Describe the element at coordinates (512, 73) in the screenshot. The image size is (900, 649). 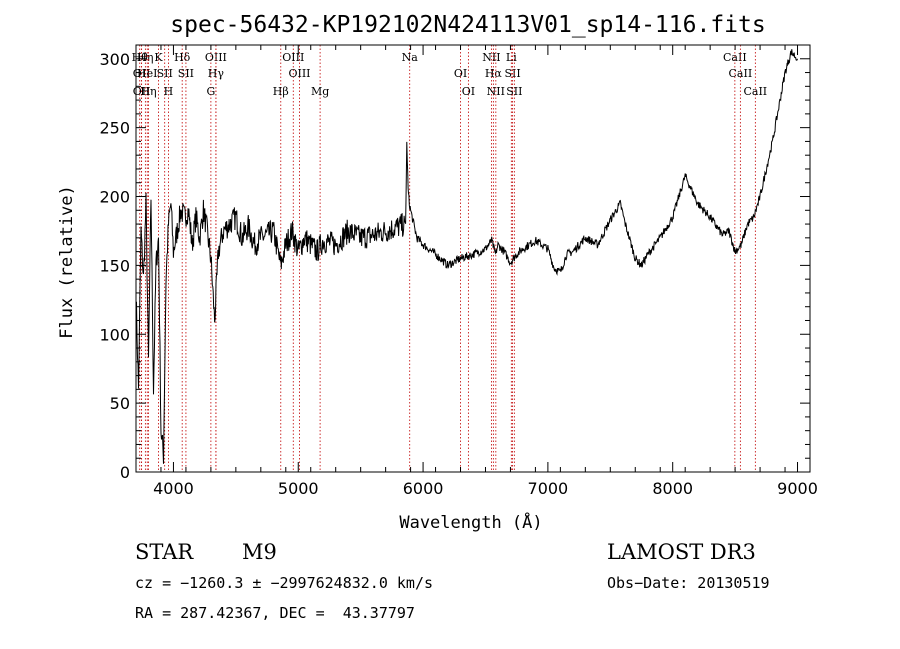
I see `line-mark-label-25: SII` at that location.